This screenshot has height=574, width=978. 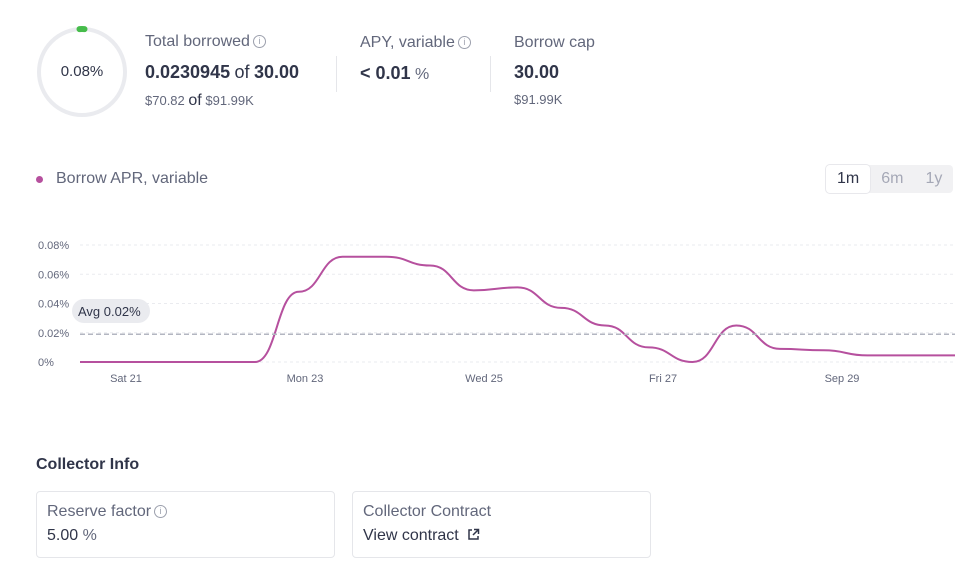 What do you see at coordinates (99, 511) in the screenshot?
I see `reserve-factor-label: Reserve factor` at bounding box center [99, 511].